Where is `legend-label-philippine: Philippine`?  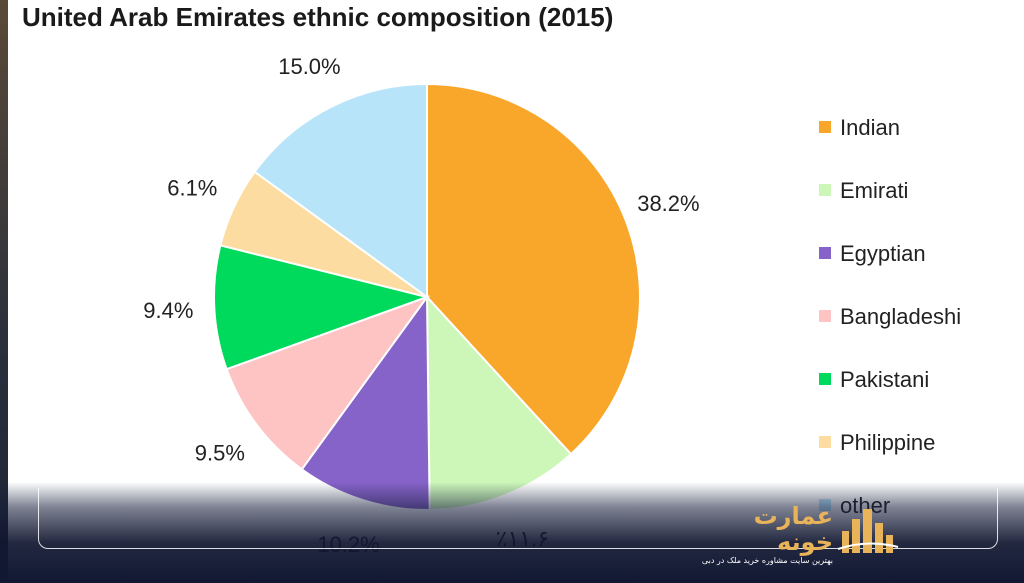
legend-label-philippine: Philippine is located at coordinates (887, 442).